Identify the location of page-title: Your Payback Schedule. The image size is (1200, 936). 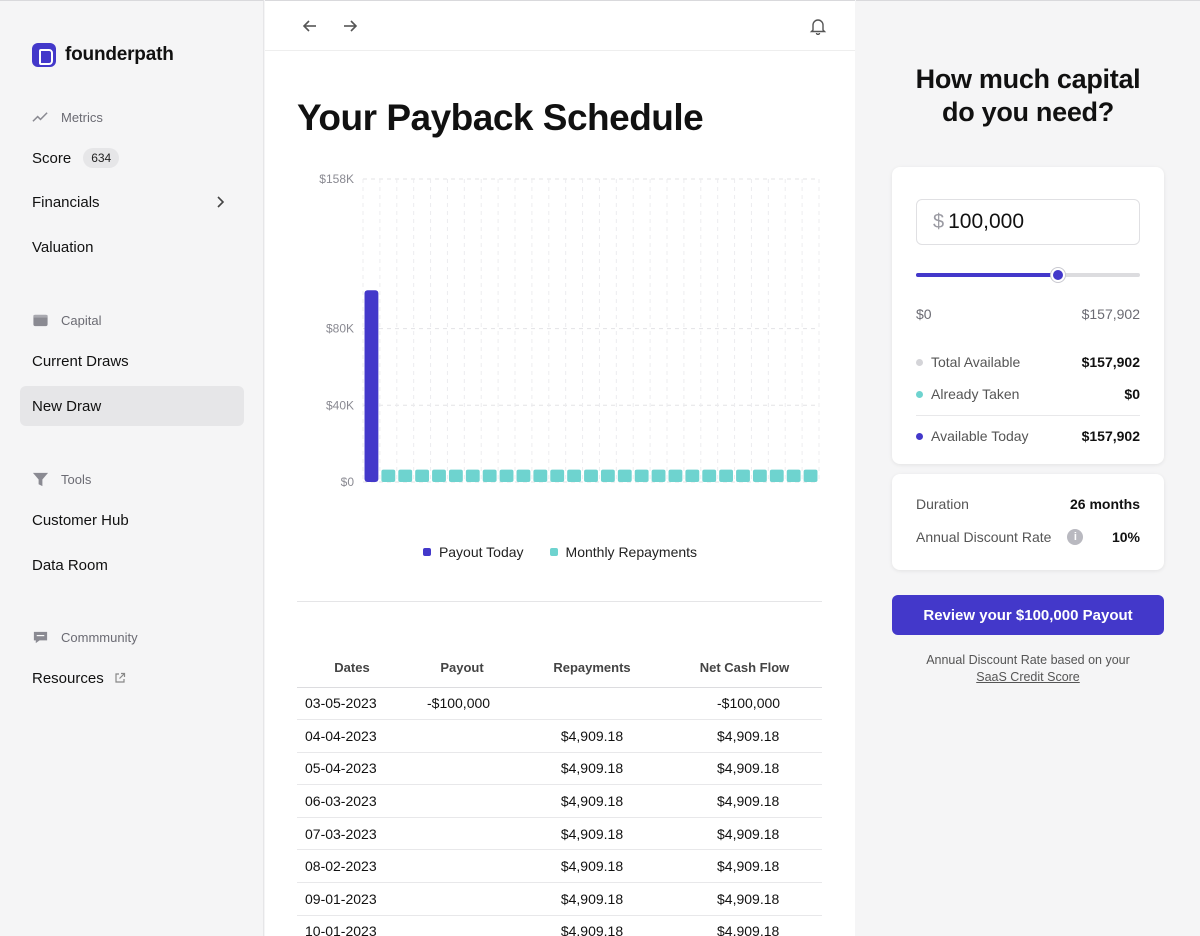
(500, 117).